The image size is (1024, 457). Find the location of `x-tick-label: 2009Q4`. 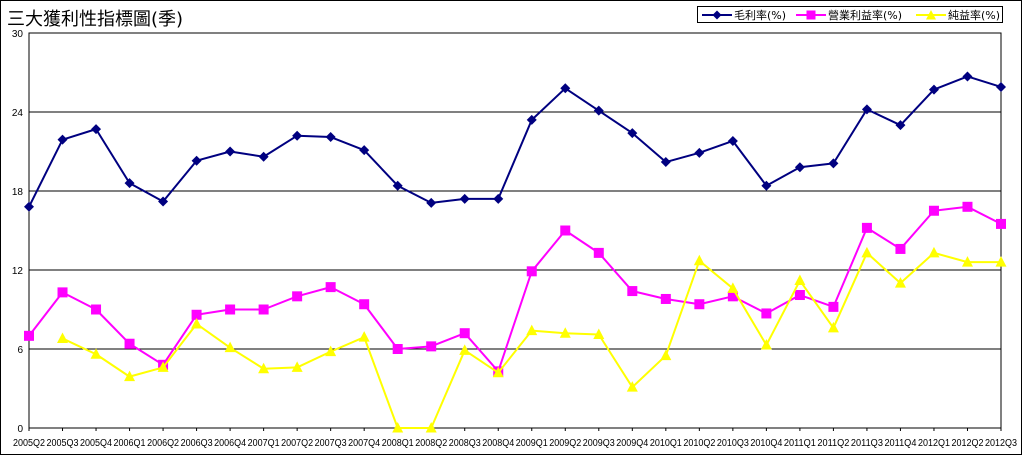

x-tick-label: 2009Q4 is located at coordinates (632, 443).